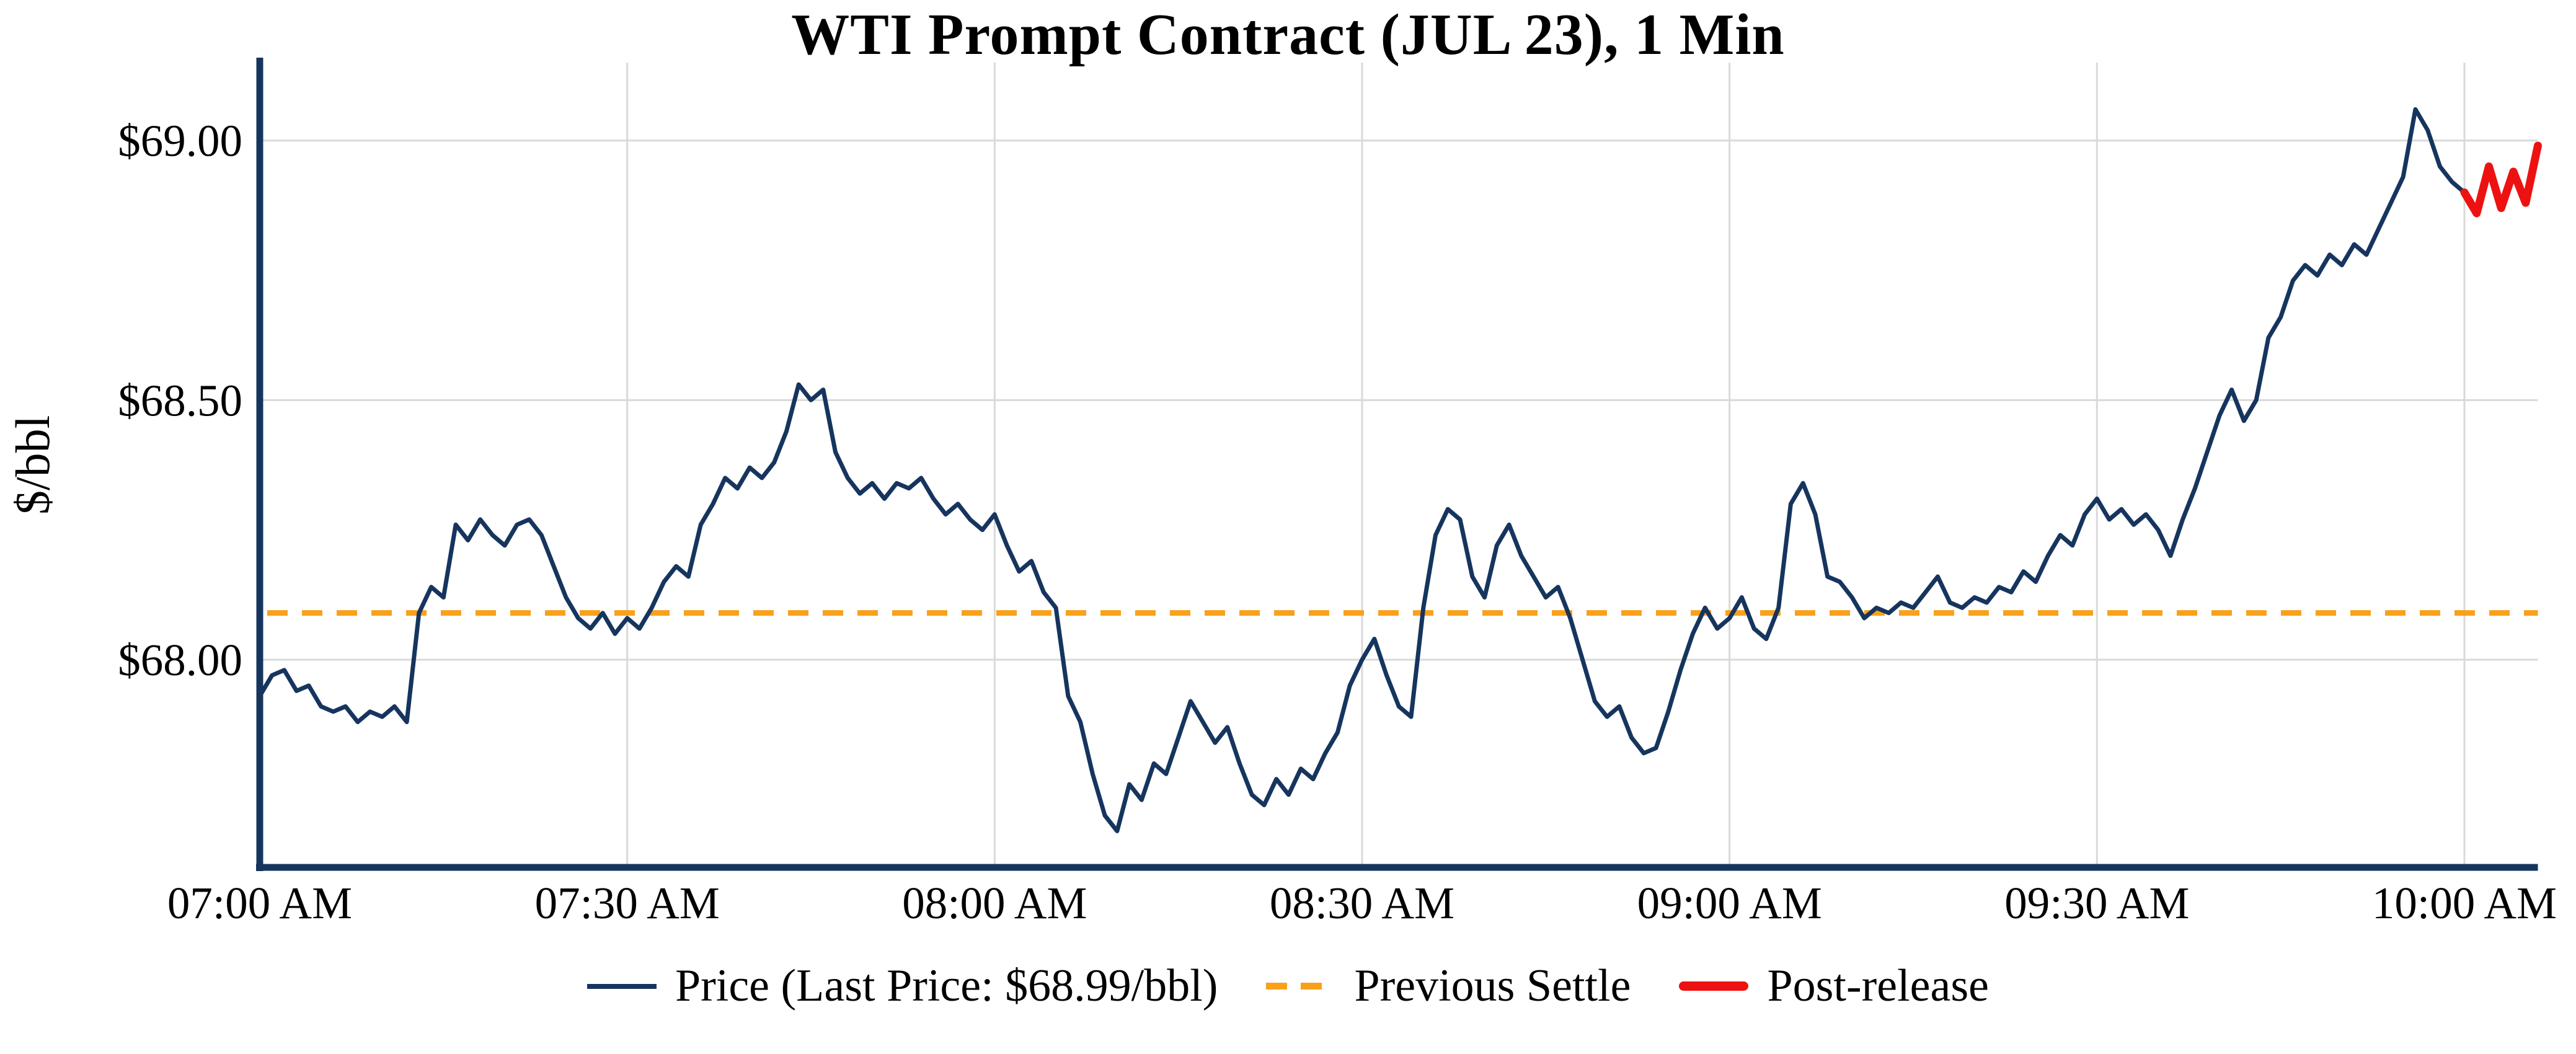  I want to click on y-axis-label: $/bbl, so click(33, 465).